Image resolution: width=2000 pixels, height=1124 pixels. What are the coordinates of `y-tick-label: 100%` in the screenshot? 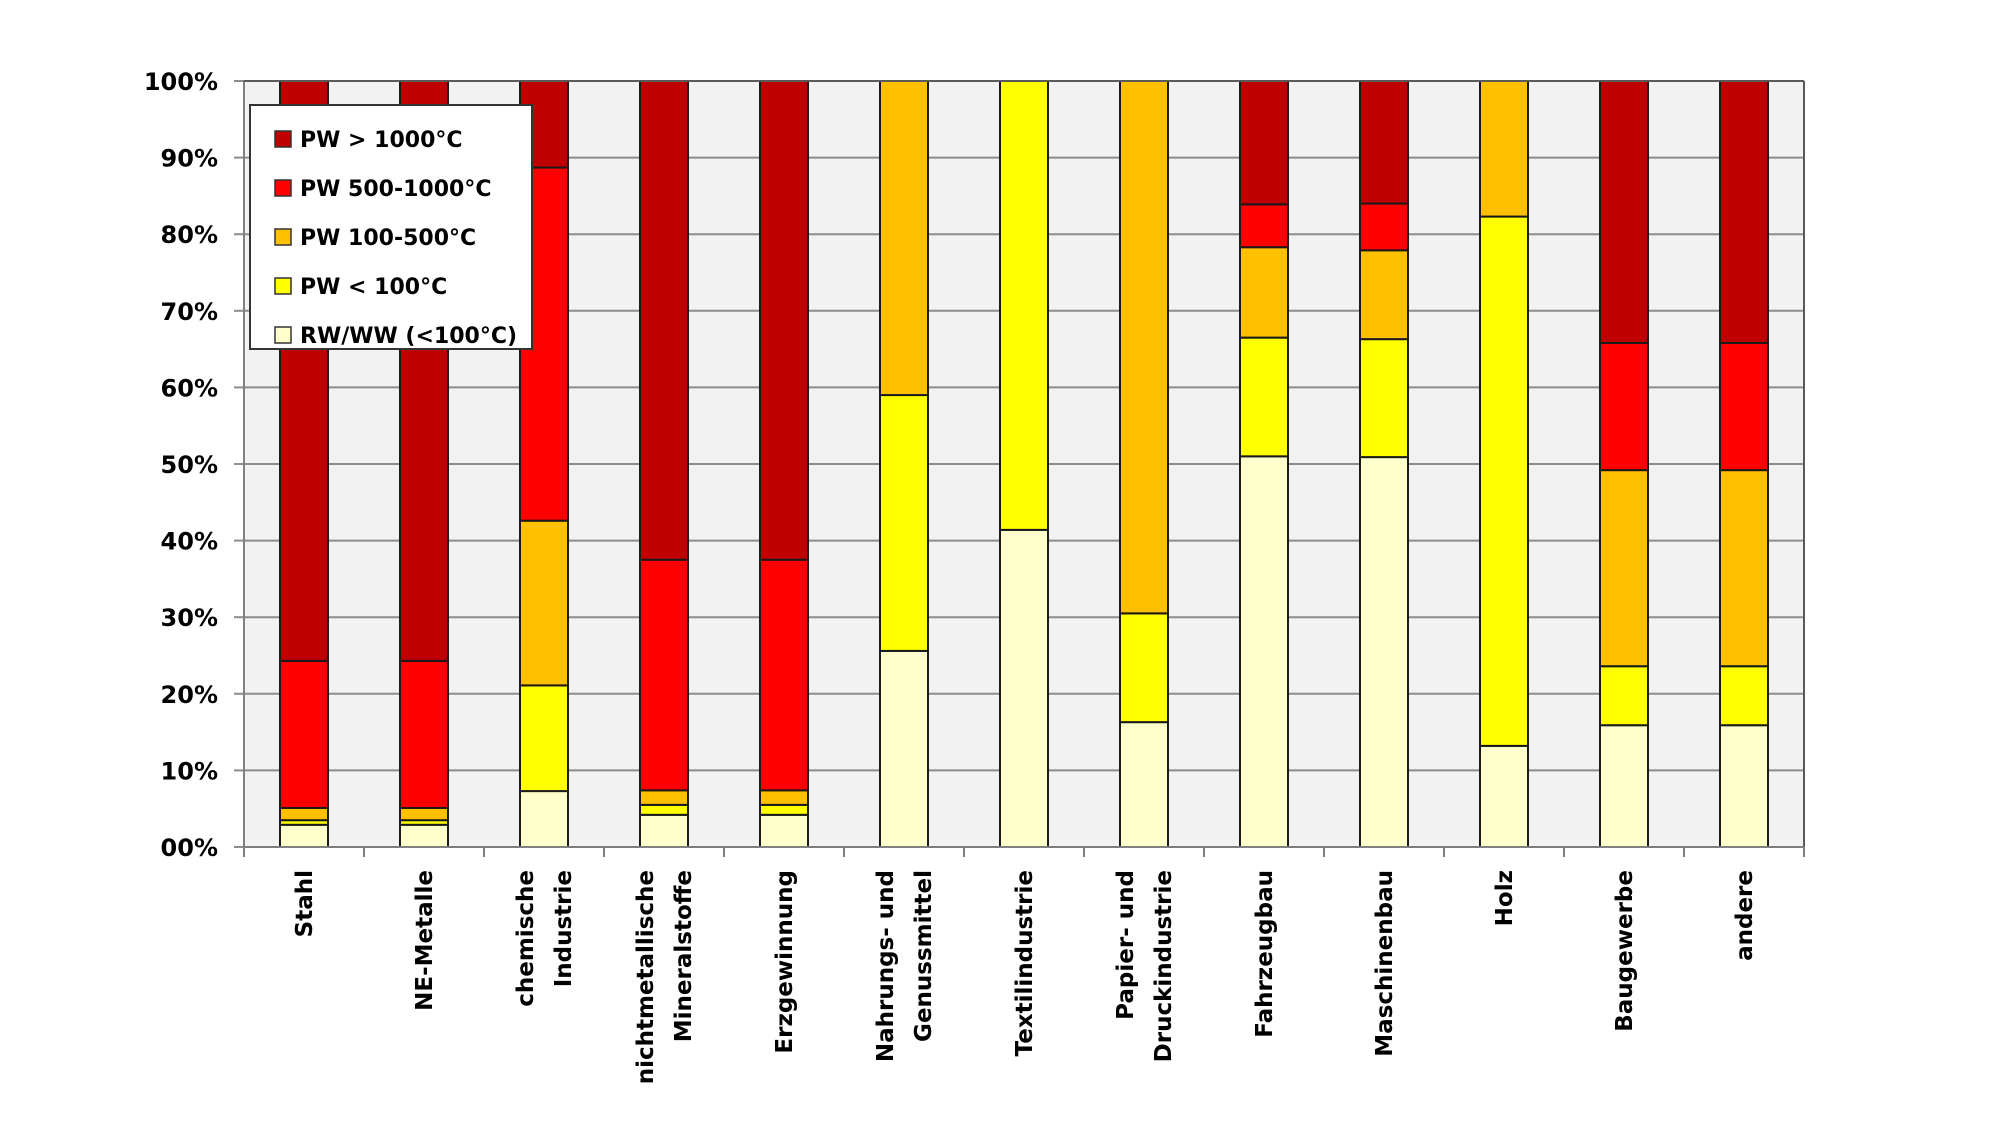 It's located at (181, 82).